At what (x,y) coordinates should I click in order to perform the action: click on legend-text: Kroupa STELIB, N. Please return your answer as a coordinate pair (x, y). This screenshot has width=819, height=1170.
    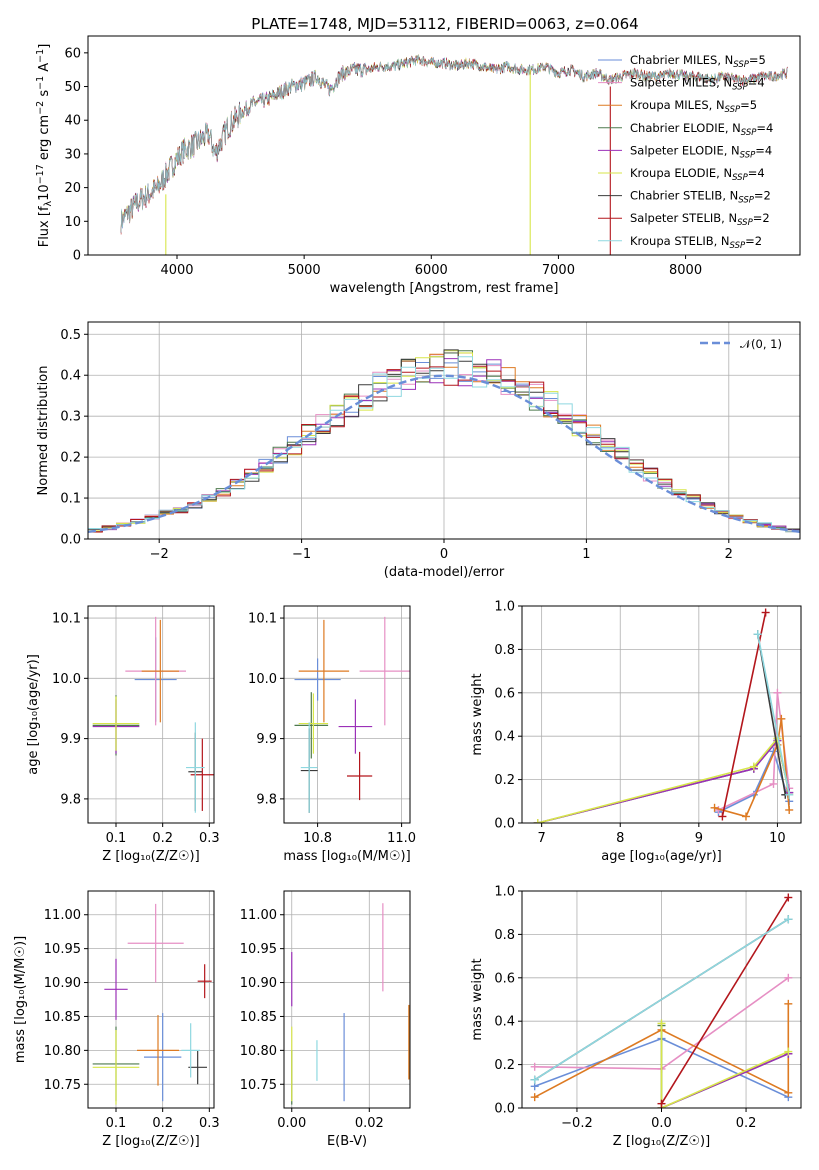
    Looking at the image, I should click on (680, 241).